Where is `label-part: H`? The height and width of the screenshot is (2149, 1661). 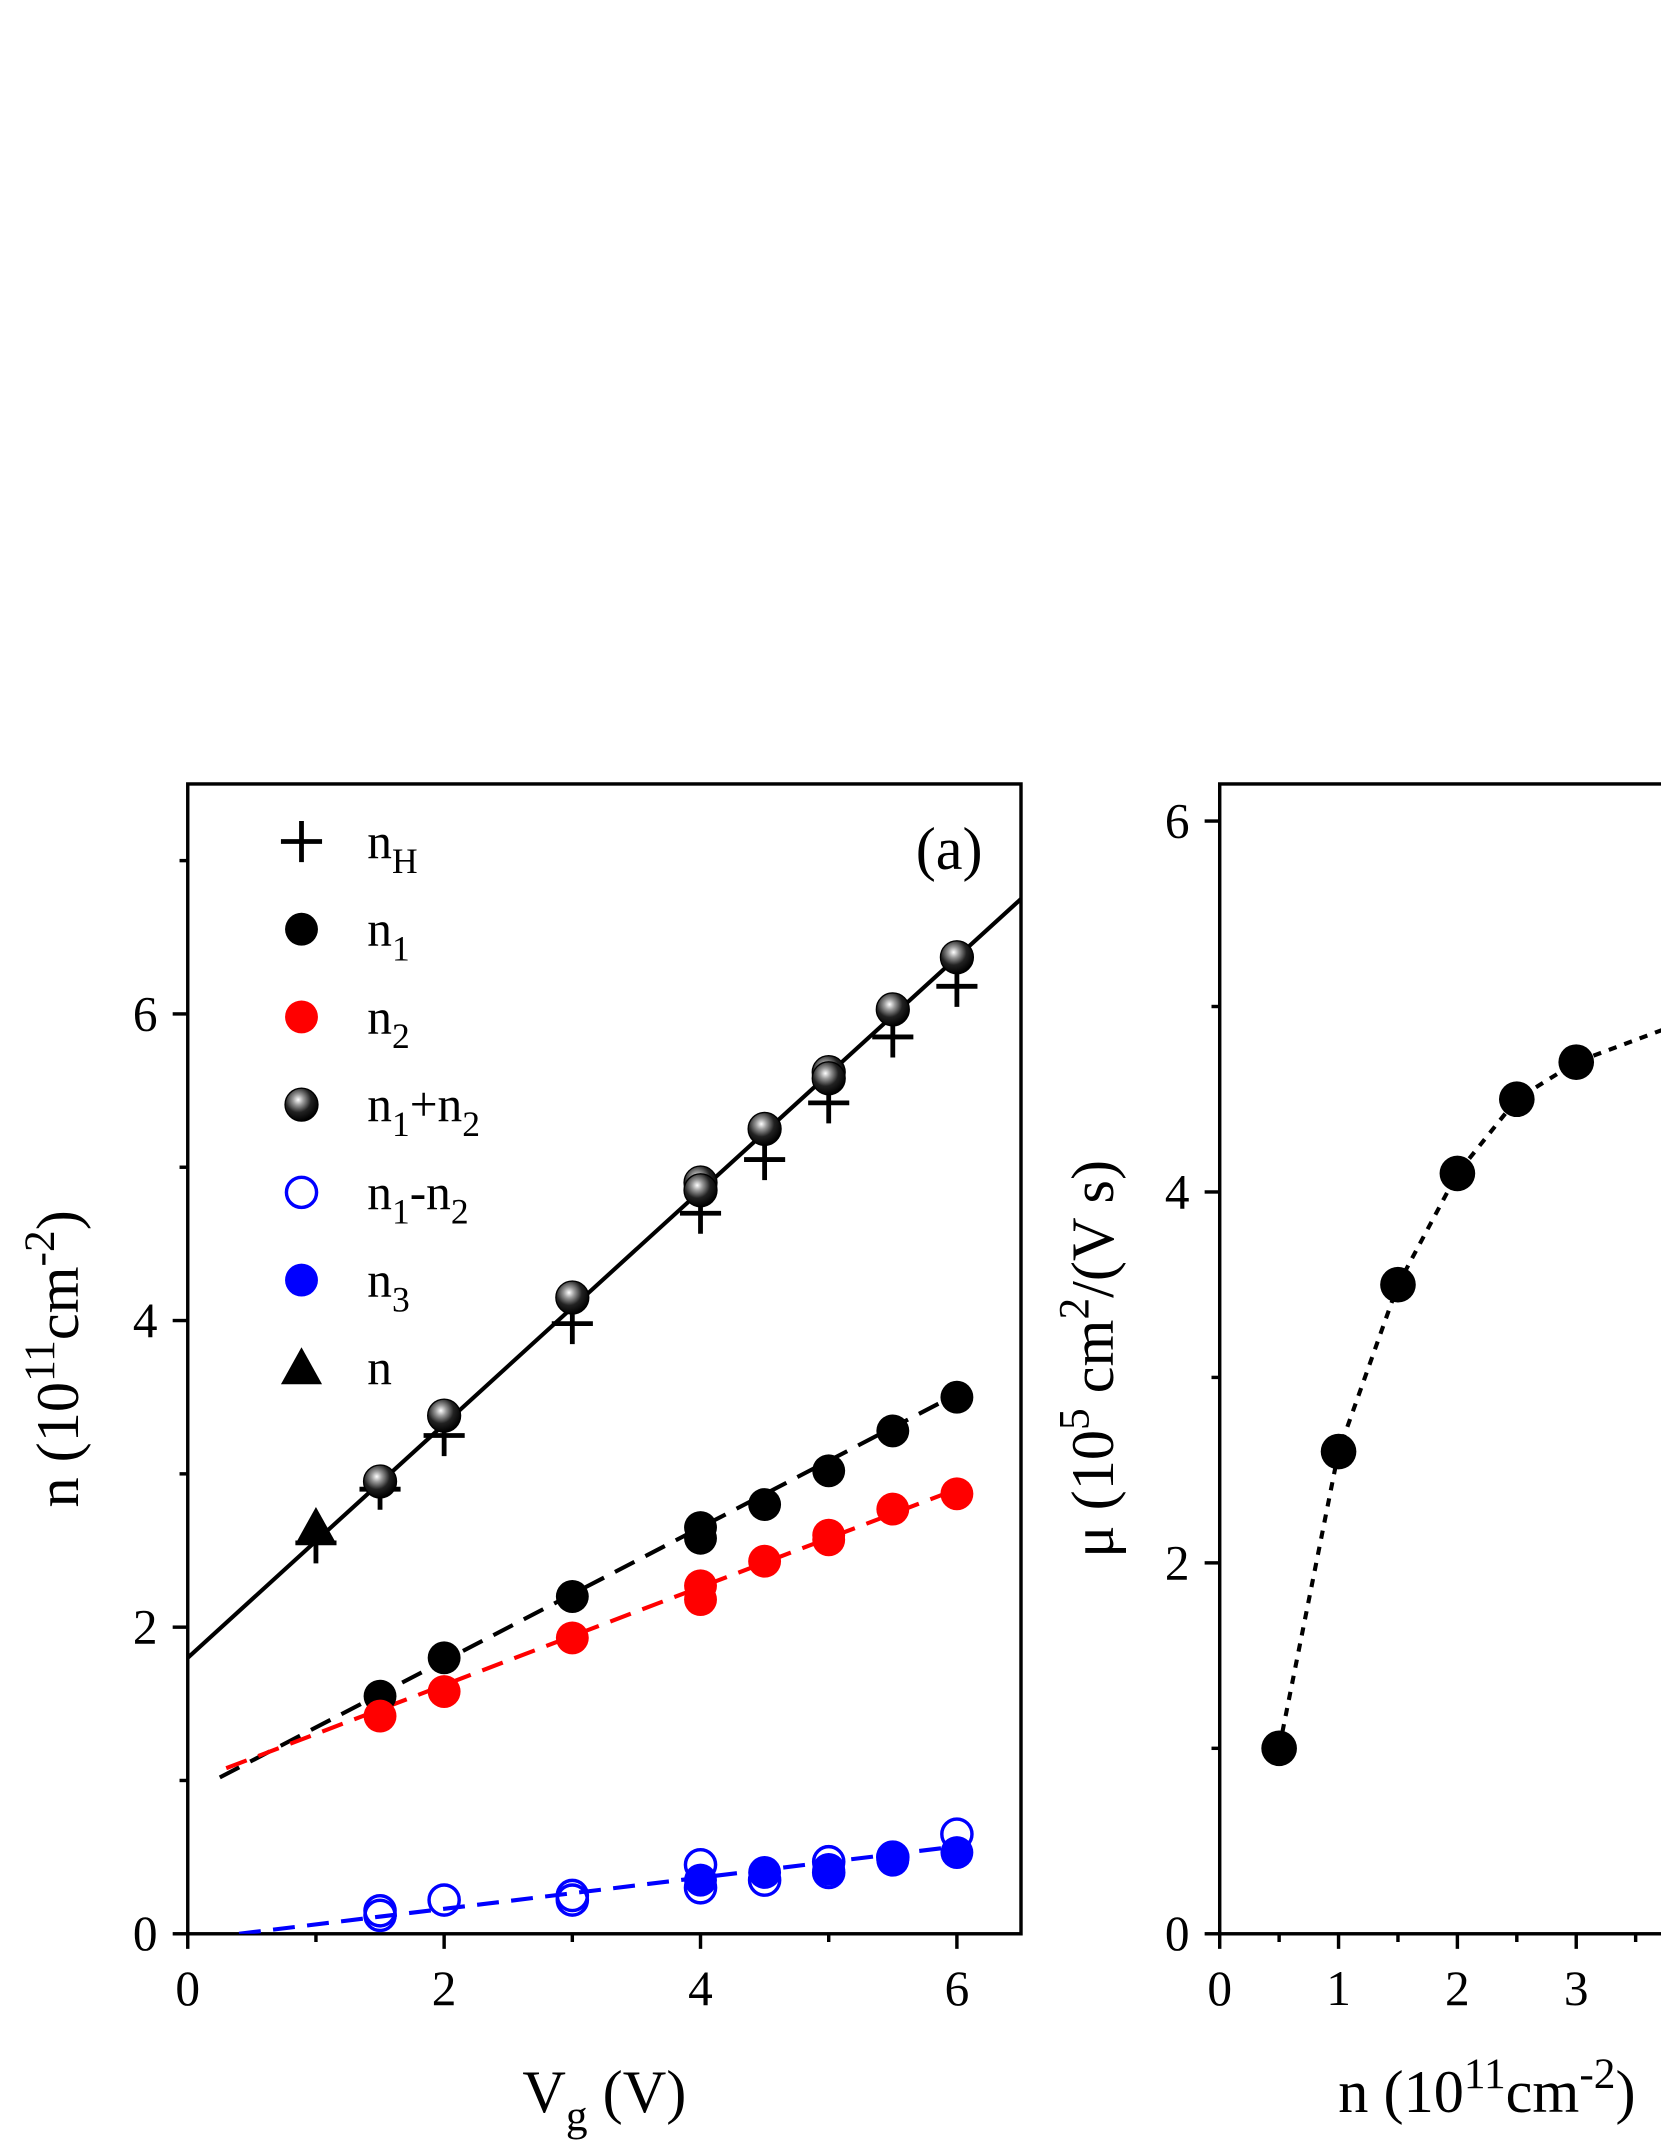
label-part: H is located at coordinates (405, 861).